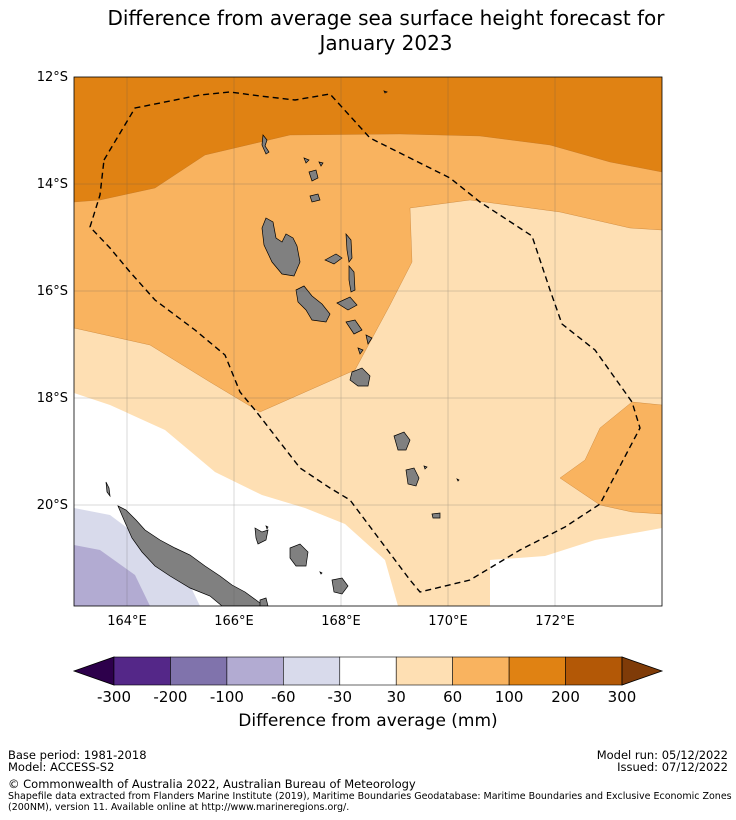 This screenshot has height=820, width=736. Describe the element at coordinates (352, 279) in the screenshot. I see `island-pentecost` at that location.